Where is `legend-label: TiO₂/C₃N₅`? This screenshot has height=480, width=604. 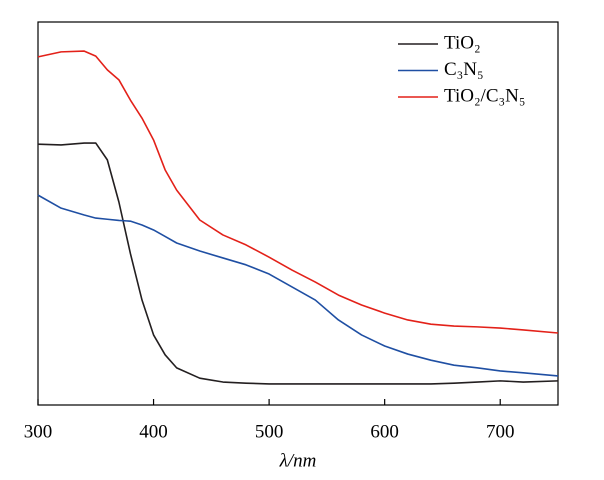 legend-label: TiO₂/C₃N₅ is located at coordinates (484, 95).